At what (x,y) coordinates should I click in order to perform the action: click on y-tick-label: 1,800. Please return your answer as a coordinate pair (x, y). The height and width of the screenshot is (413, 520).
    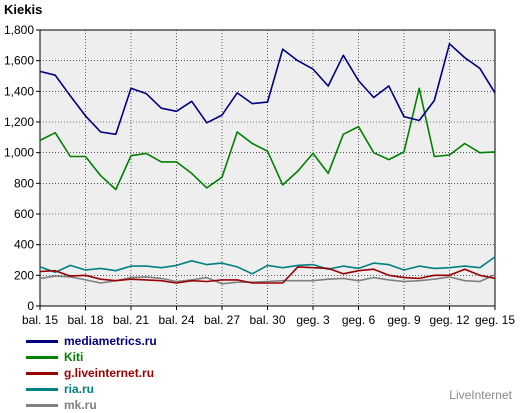
    Looking at the image, I should click on (19, 30).